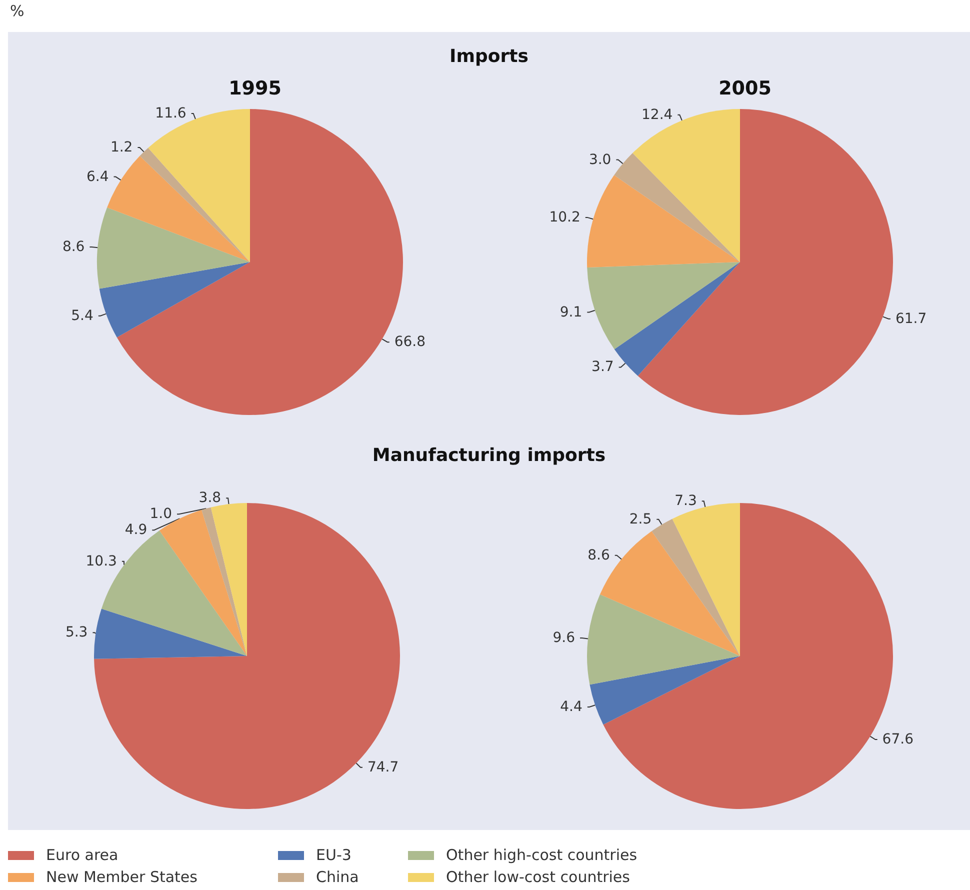  I want to click on data-label: 12.4, so click(657, 114).